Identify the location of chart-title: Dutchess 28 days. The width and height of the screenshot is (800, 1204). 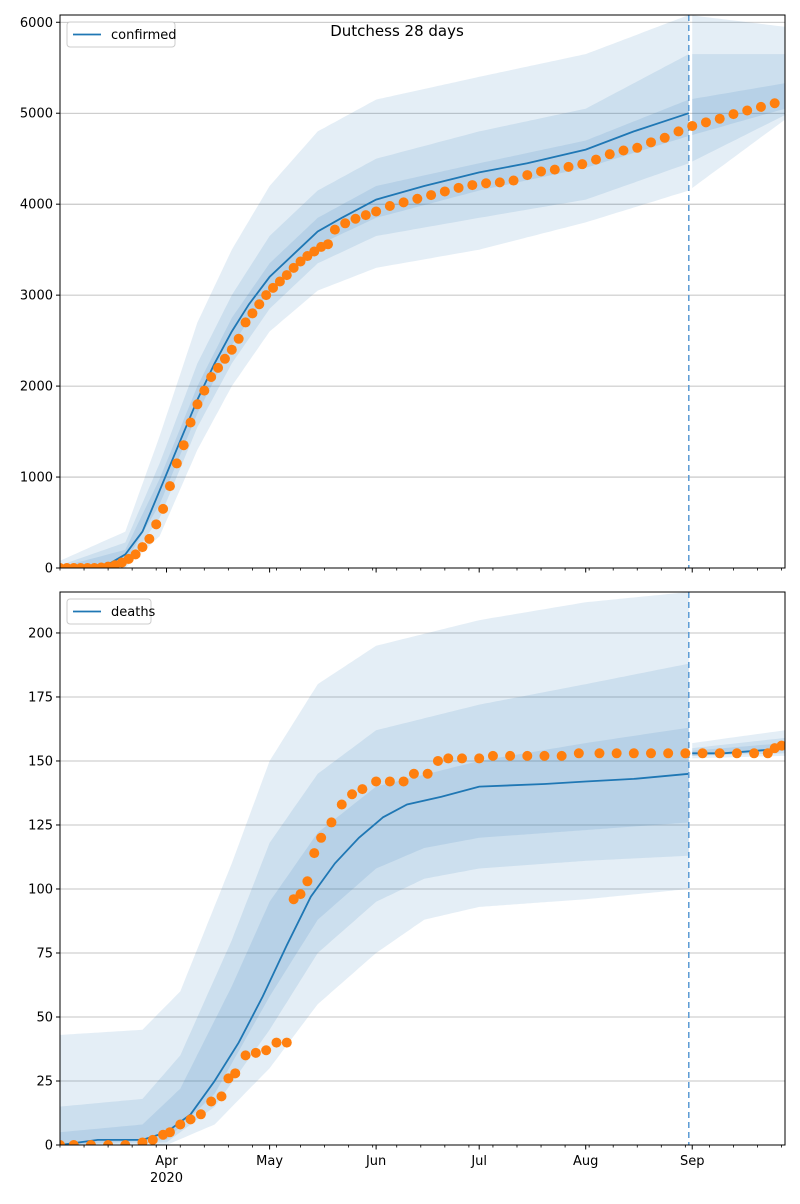
(397, 31).